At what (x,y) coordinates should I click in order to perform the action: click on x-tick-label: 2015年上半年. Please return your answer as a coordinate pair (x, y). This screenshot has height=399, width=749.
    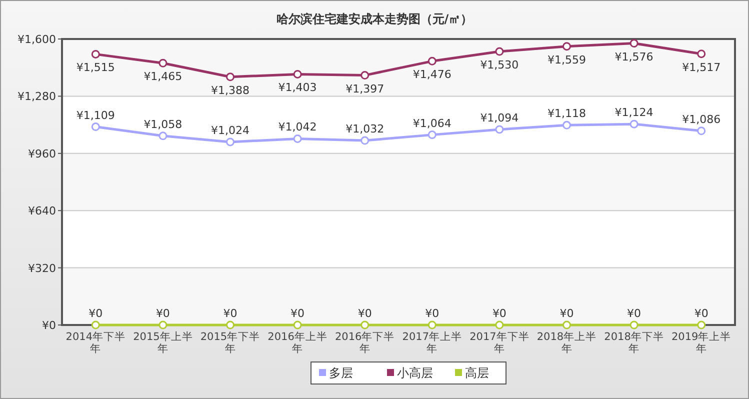
    Looking at the image, I should click on (163, 342).